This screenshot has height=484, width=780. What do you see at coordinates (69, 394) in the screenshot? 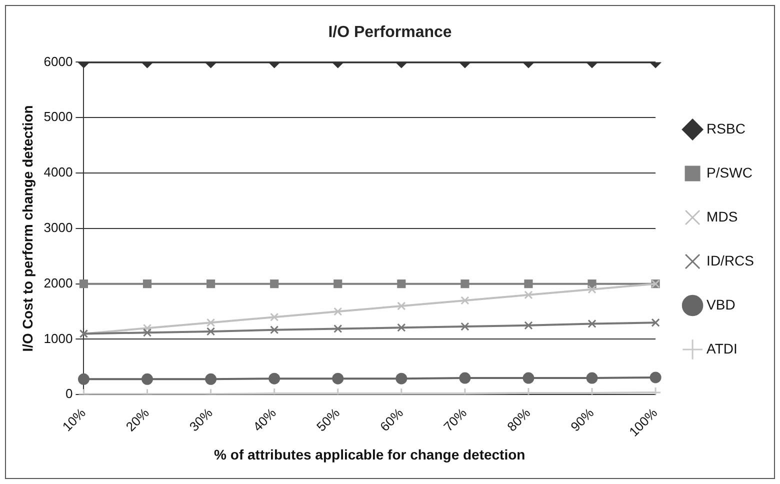
I see `y-tick-label: 0` at bounding box center [69, 394].